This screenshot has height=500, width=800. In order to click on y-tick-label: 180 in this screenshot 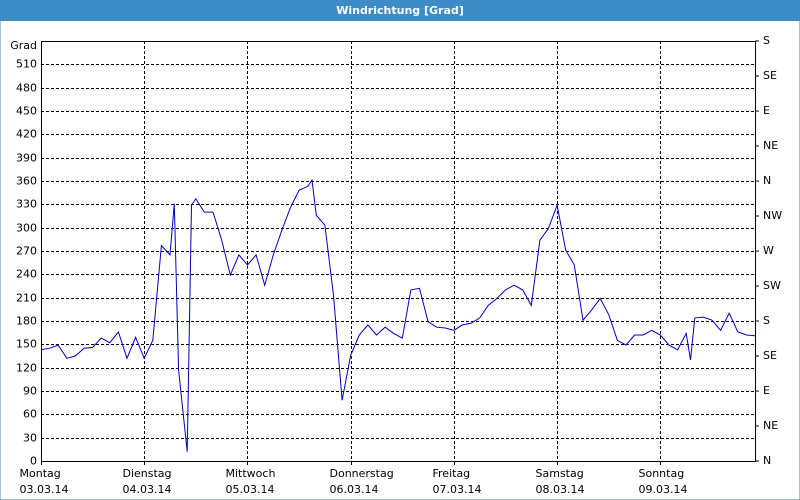, I will do `click(26, 321)`.